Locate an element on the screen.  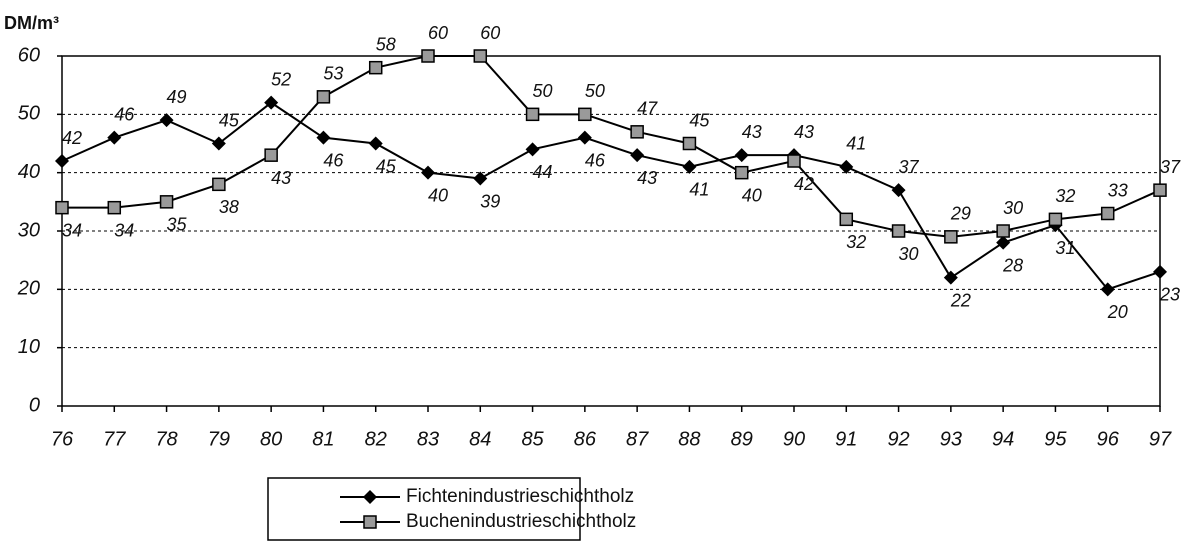
x-tick-label: 80 is located at coordinates (271, 439).